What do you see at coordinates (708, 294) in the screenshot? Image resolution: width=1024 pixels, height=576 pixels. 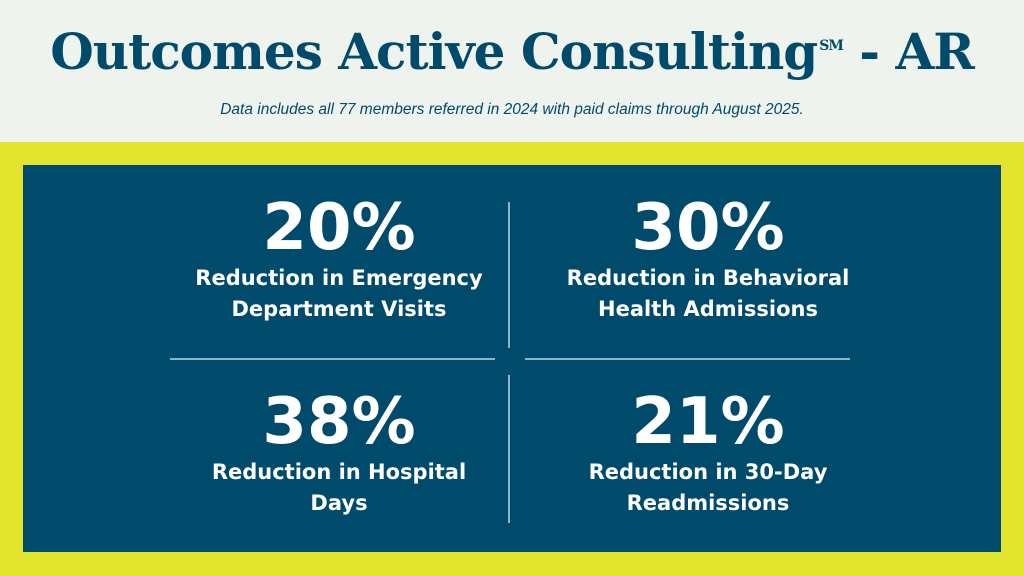 I see `stat-label: Reduction in Behavioral Health Admissions` at bounding box center [708, 294].